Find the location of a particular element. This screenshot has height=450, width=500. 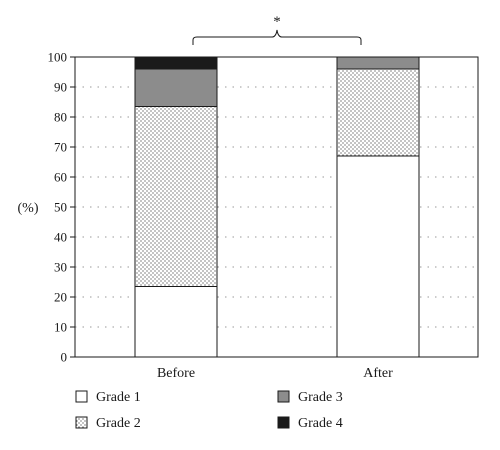

significance-marker: * is located at coordinates (277, 22).